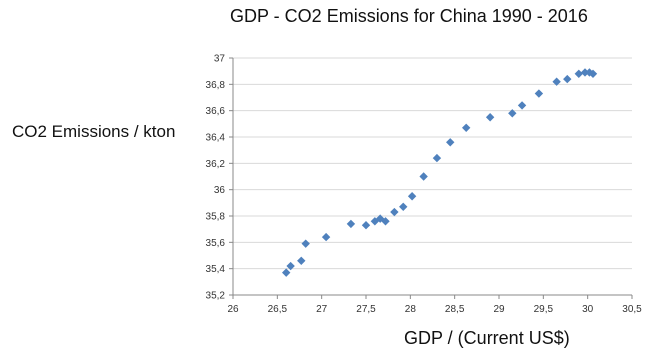  Describe the element at coordinates (216, 243) in the screenshot. I see `y-tick-label: 35,6` at that location.